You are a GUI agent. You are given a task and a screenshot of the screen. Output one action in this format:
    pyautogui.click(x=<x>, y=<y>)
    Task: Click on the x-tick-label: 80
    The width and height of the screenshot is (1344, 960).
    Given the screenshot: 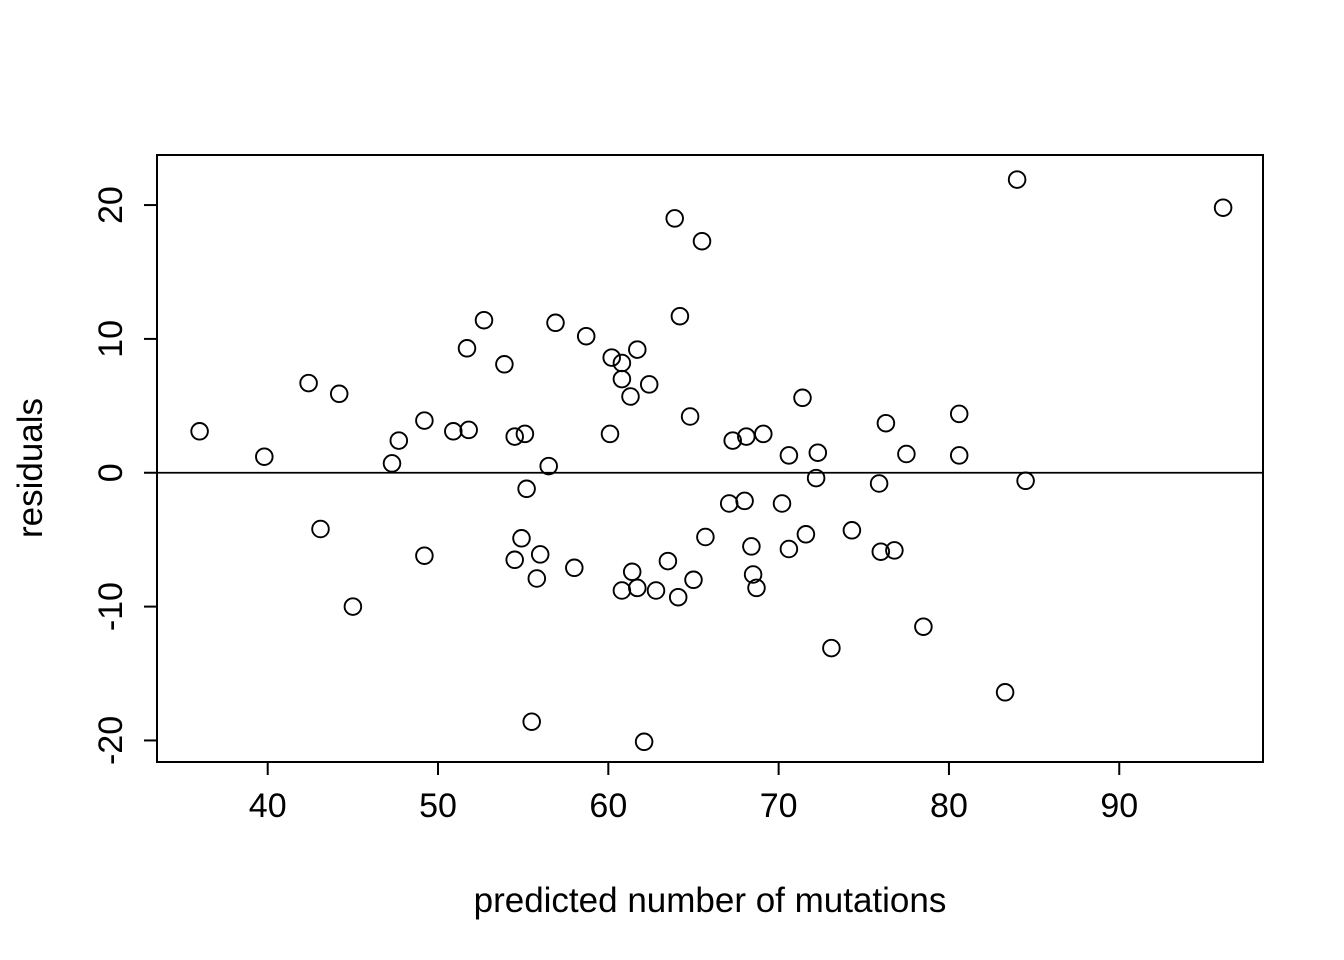 What is the action you would take?
    pyautogui.click(x=949, y=806)
    